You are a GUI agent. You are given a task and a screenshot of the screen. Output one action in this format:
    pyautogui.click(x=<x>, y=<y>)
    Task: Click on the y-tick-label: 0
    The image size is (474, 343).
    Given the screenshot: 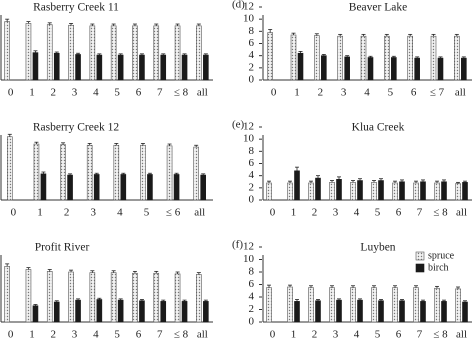 What is the action you would take?
    pyautogui.click(x=252, y=80)
    